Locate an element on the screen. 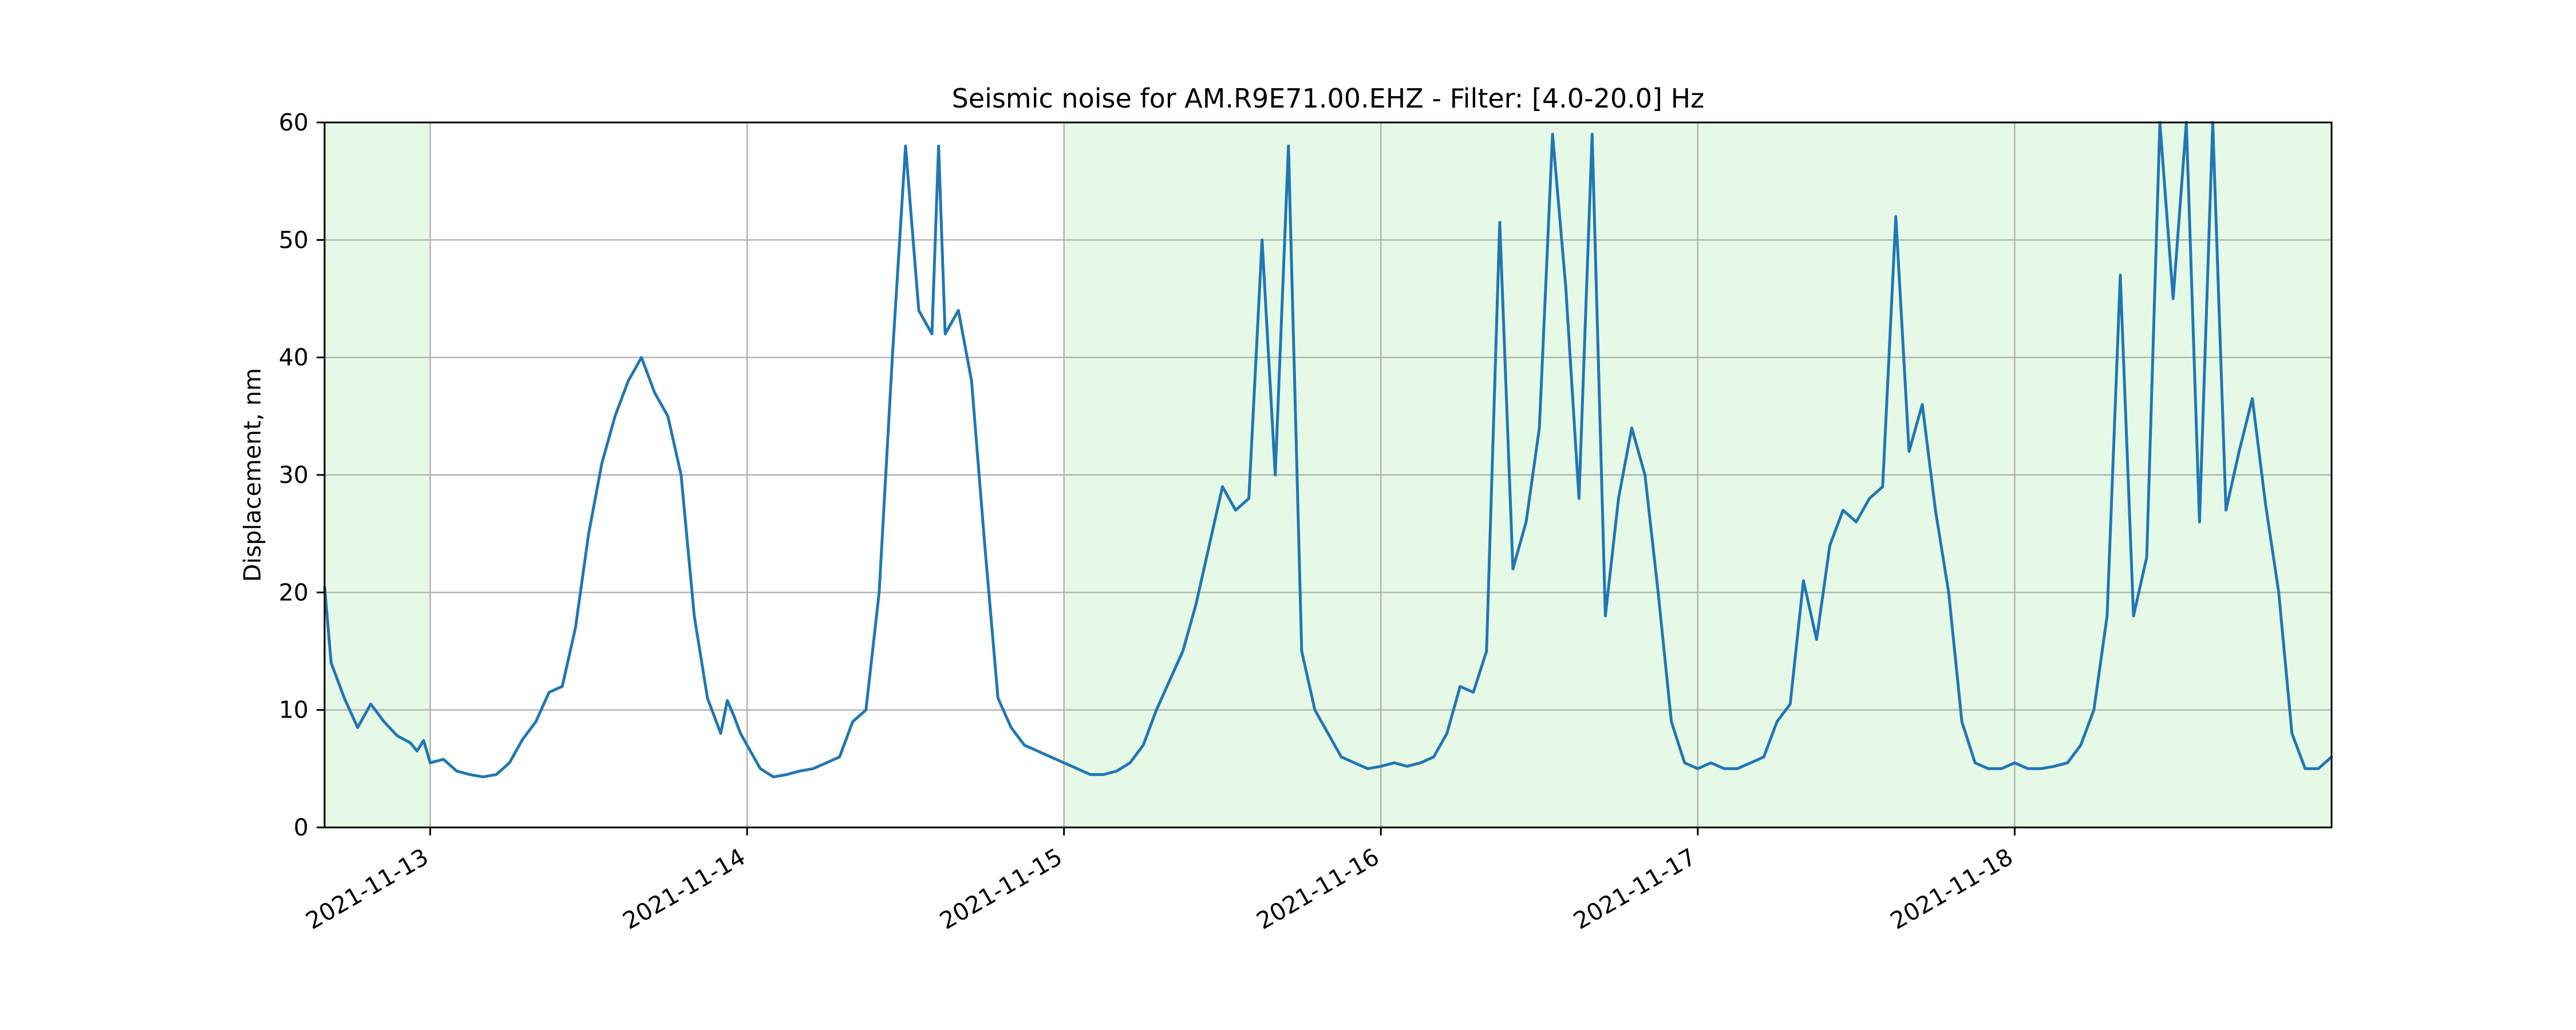 The height and width of the screenshot is (1030, 2576). y-tick-label: 40 is located at coordinates (294, 357).